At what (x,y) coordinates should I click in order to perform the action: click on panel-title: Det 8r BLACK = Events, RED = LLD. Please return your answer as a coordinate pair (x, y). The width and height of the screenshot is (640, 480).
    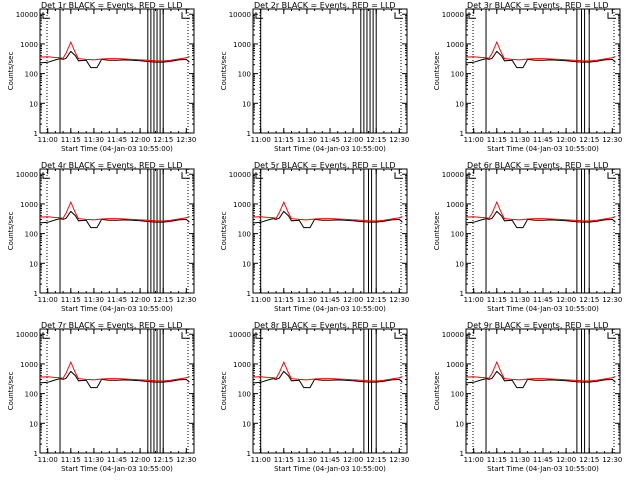
    Looking at the image, I should click on (325, 325).